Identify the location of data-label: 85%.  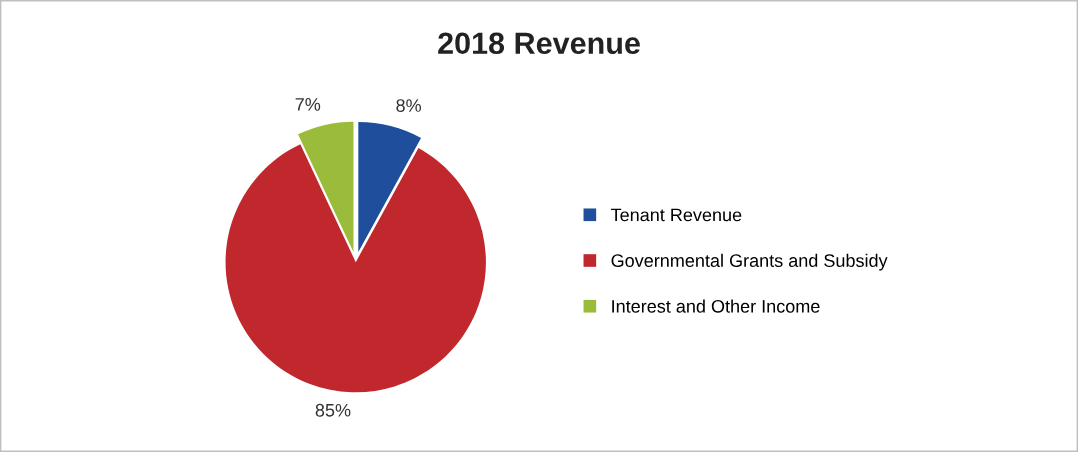
(333, 410).